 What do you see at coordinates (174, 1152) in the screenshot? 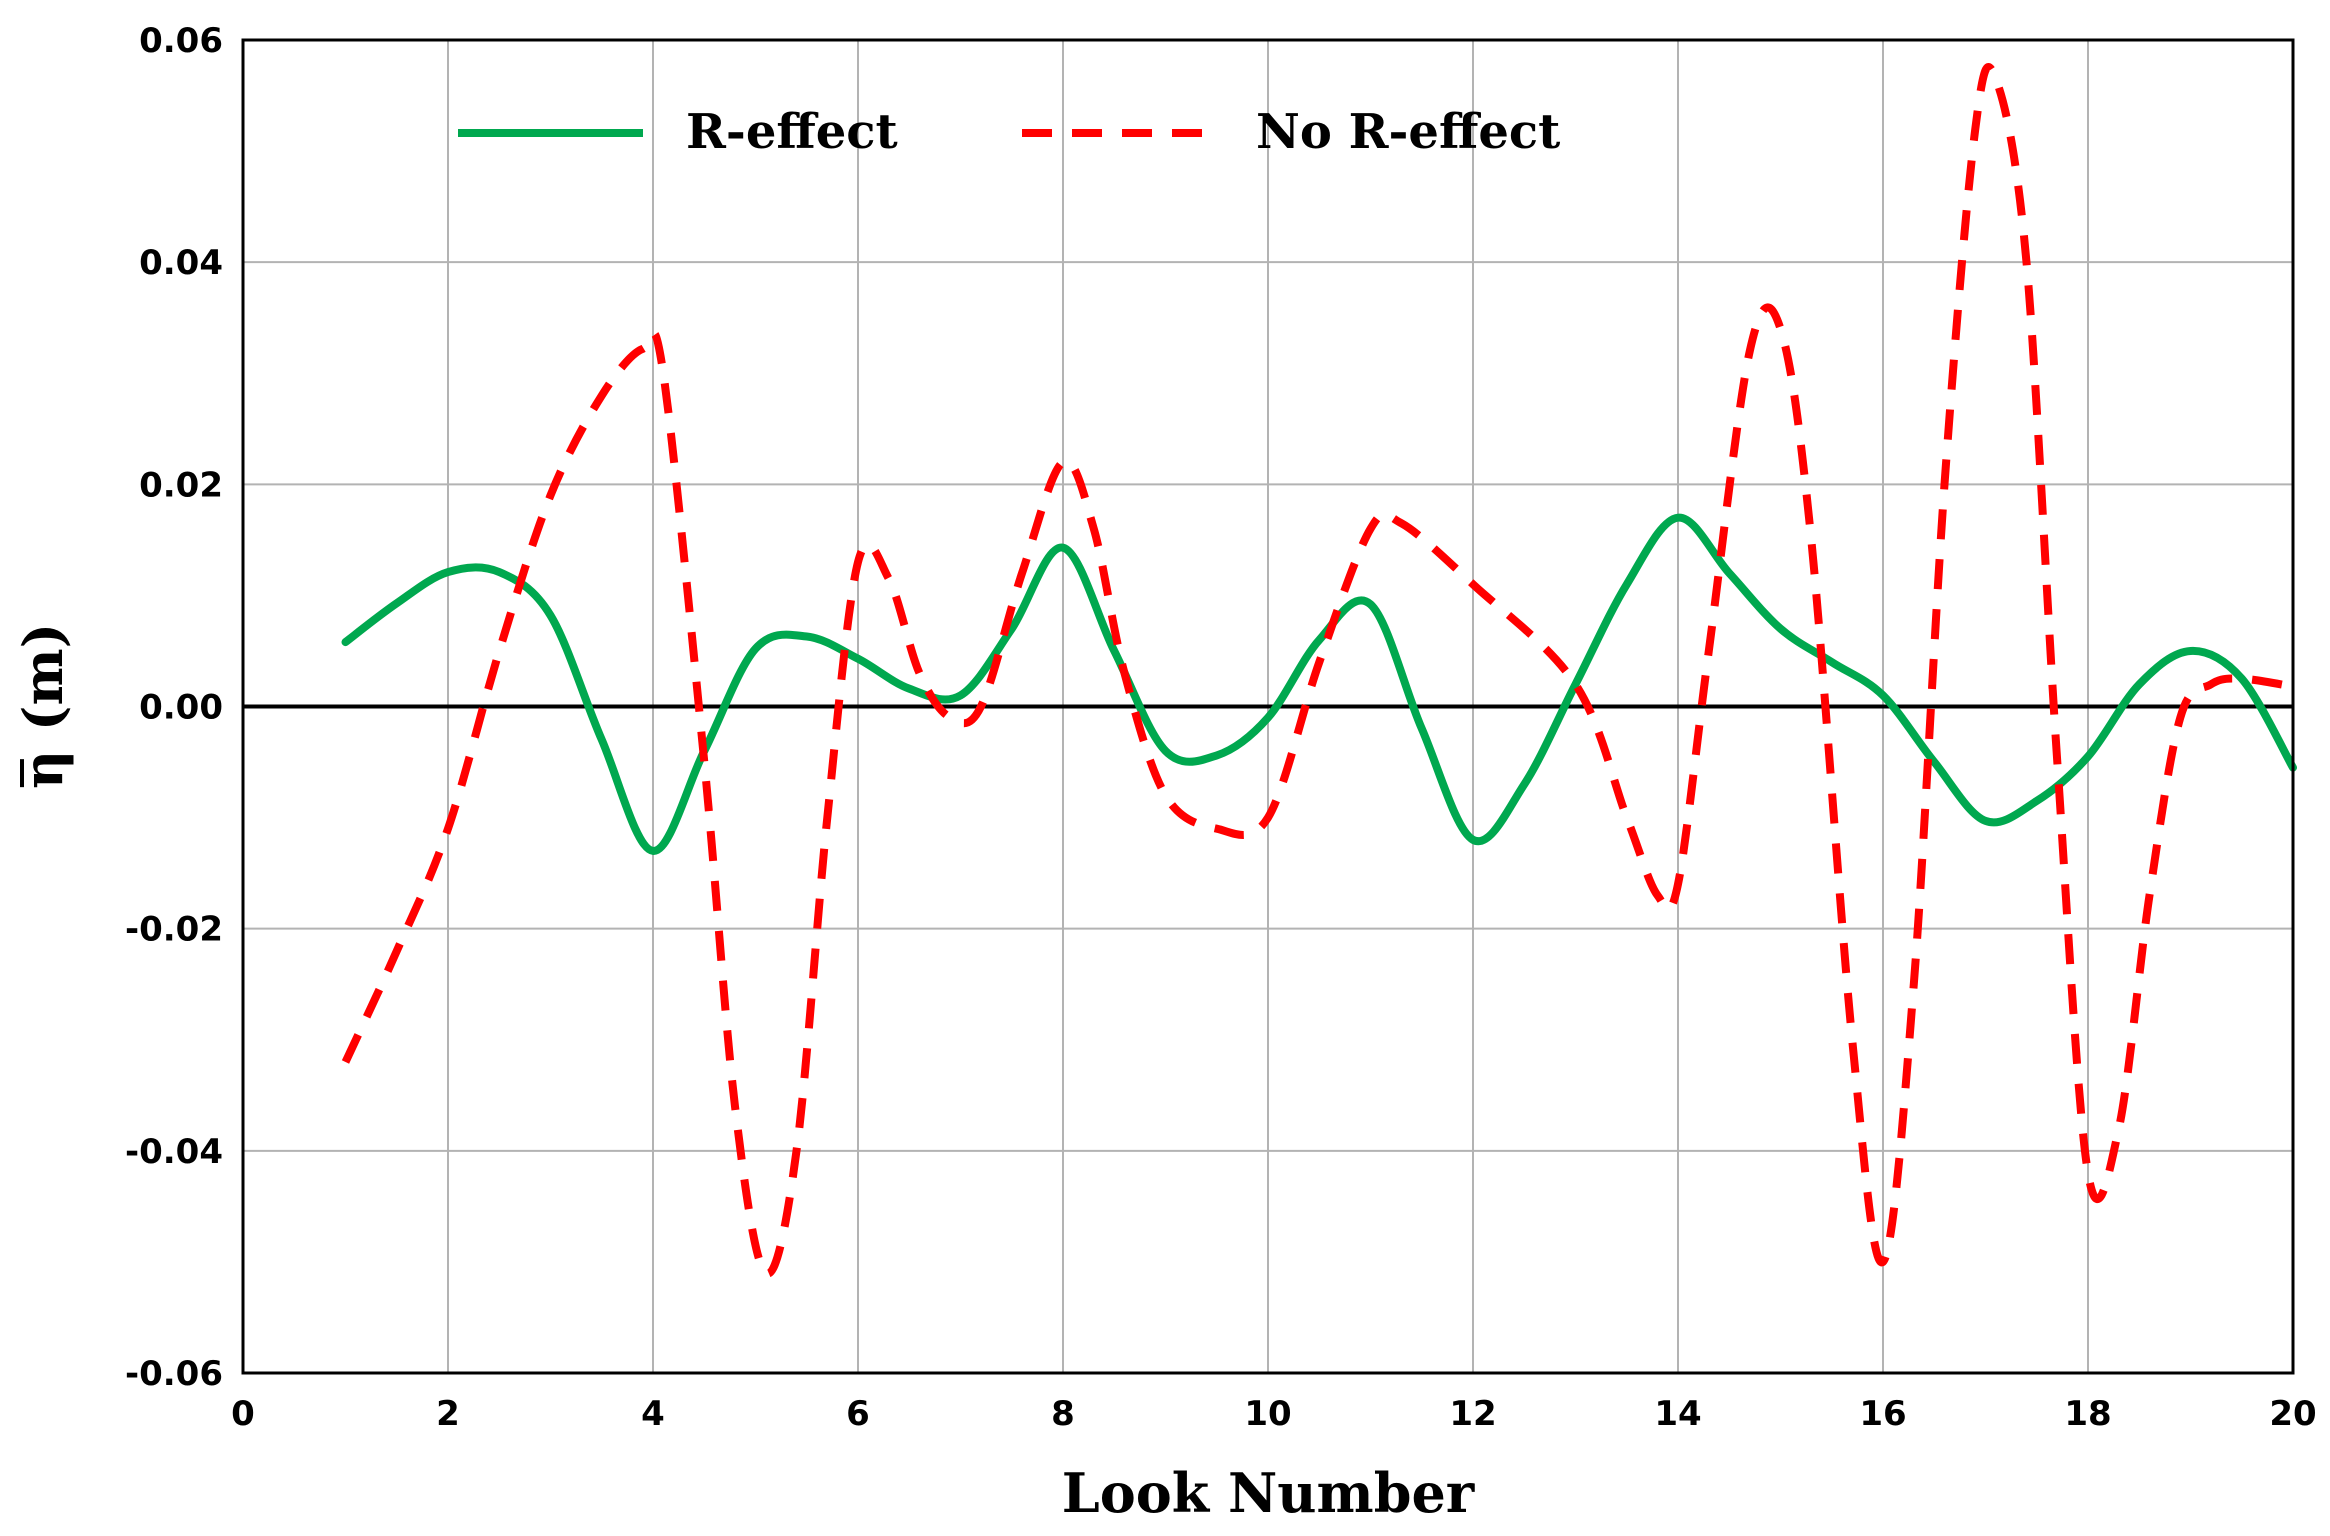
I see `y-tick-label: -0.04` at bounding box center [174, 1152].